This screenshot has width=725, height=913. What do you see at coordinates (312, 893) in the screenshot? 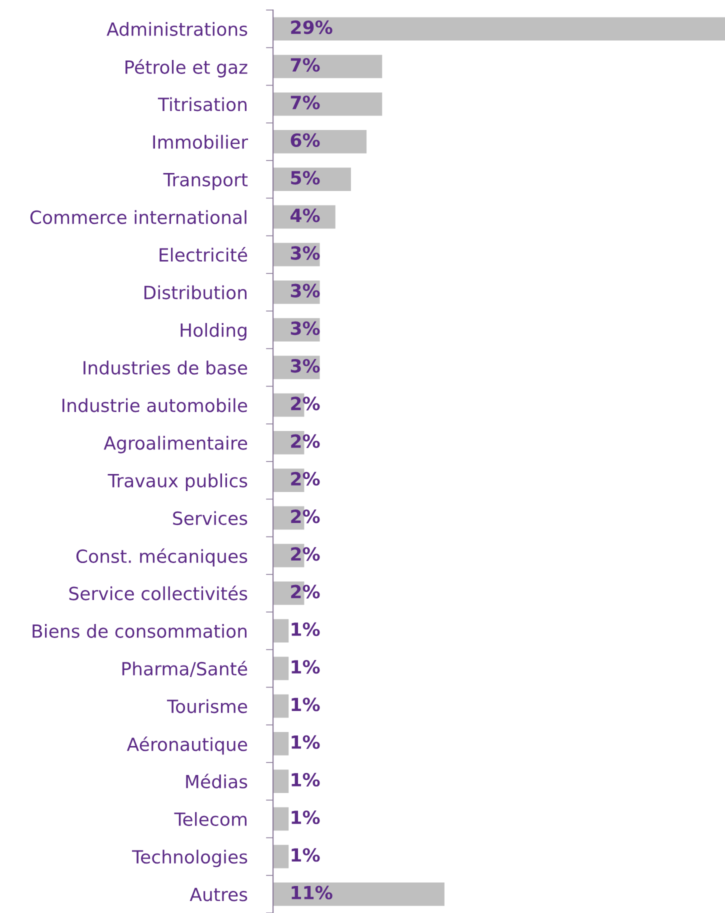
I see `data-label: 11%` at bounding box center [312, 893].